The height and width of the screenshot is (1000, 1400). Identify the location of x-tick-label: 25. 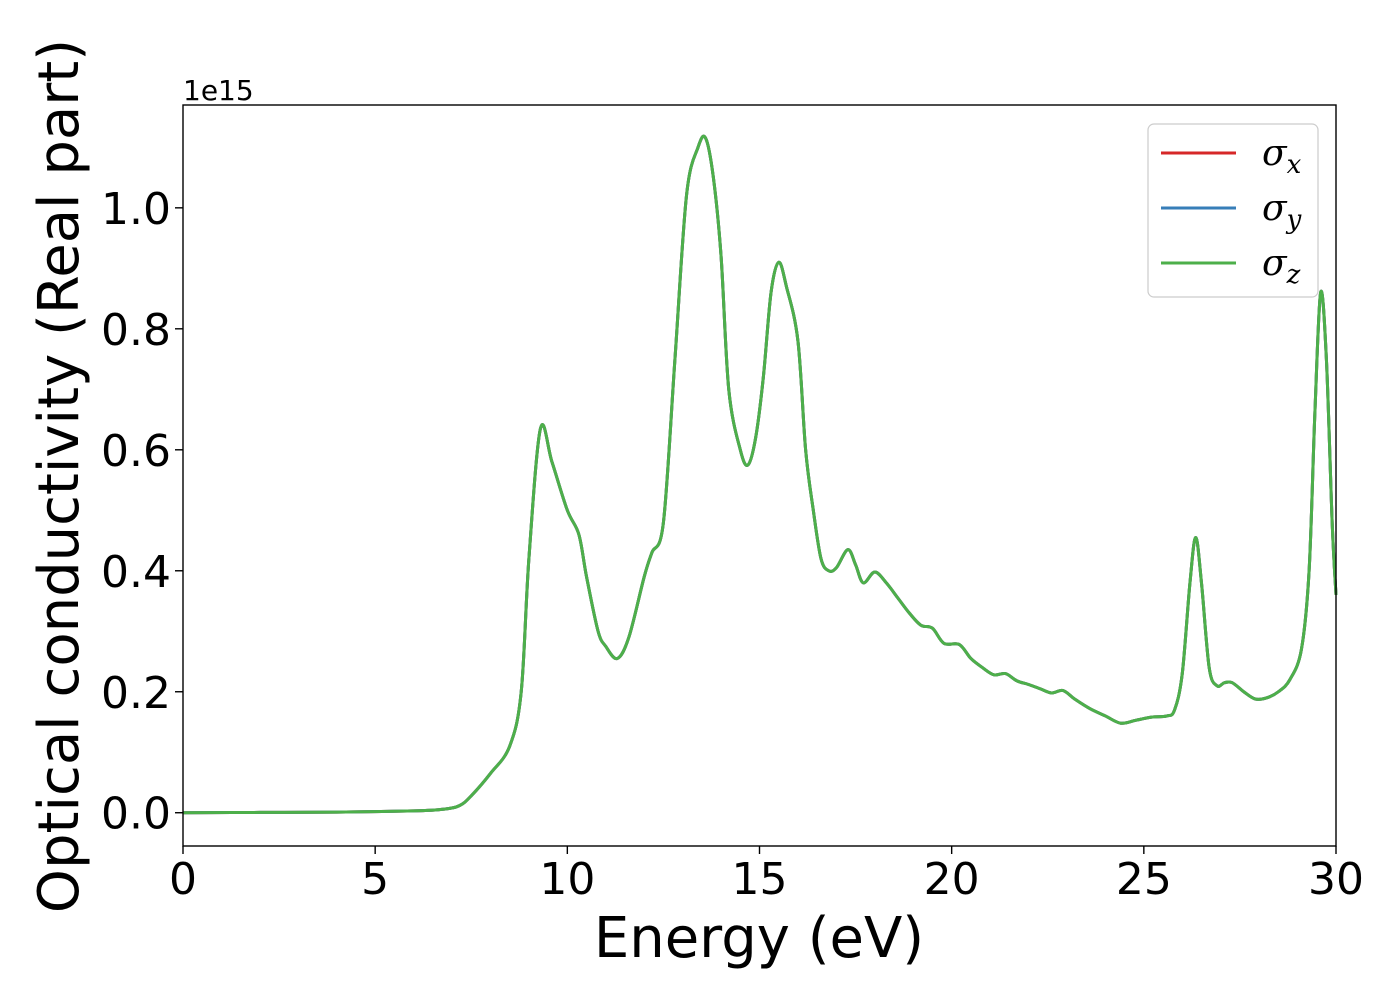
(1144, 879).